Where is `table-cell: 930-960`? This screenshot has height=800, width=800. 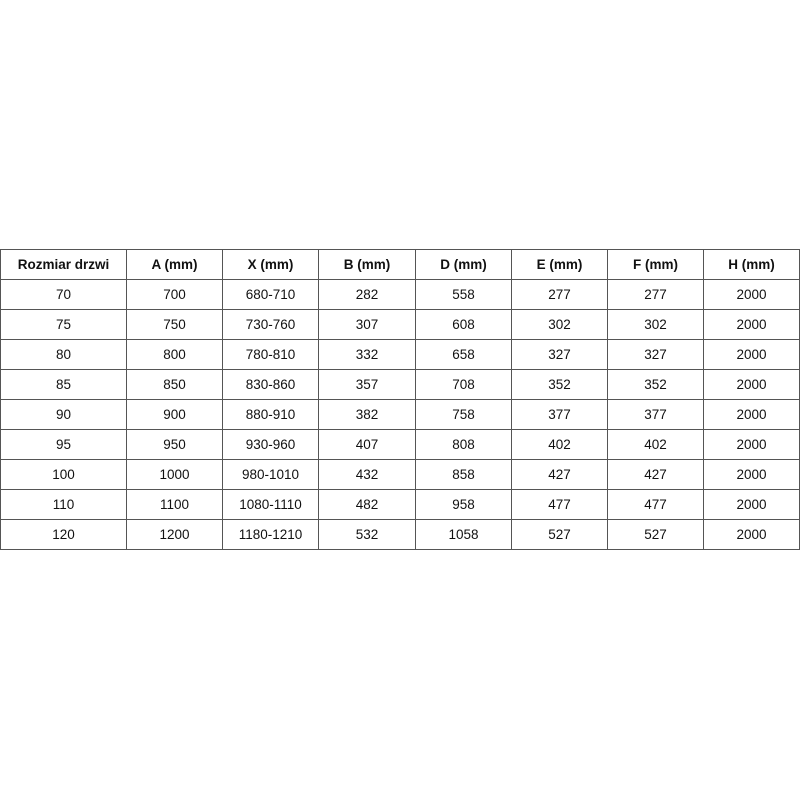
table-cell: 930-960 is located at coordinates (270, 444).